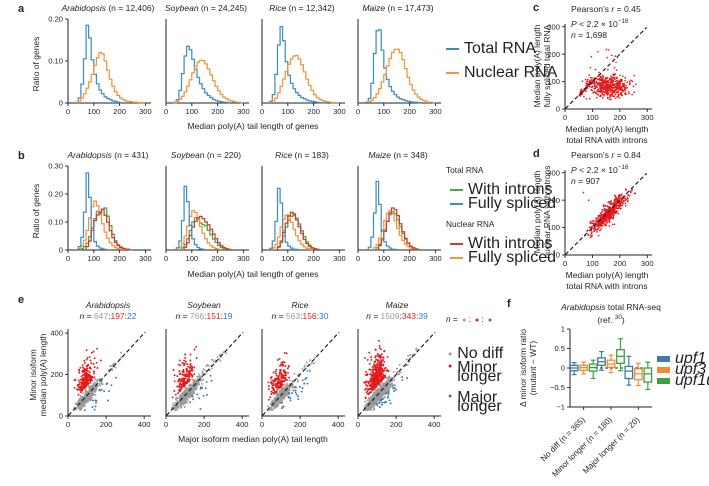 This screenshot has height=486, width=709. I want to click on x-tick-label: 100, so click(287, 258).